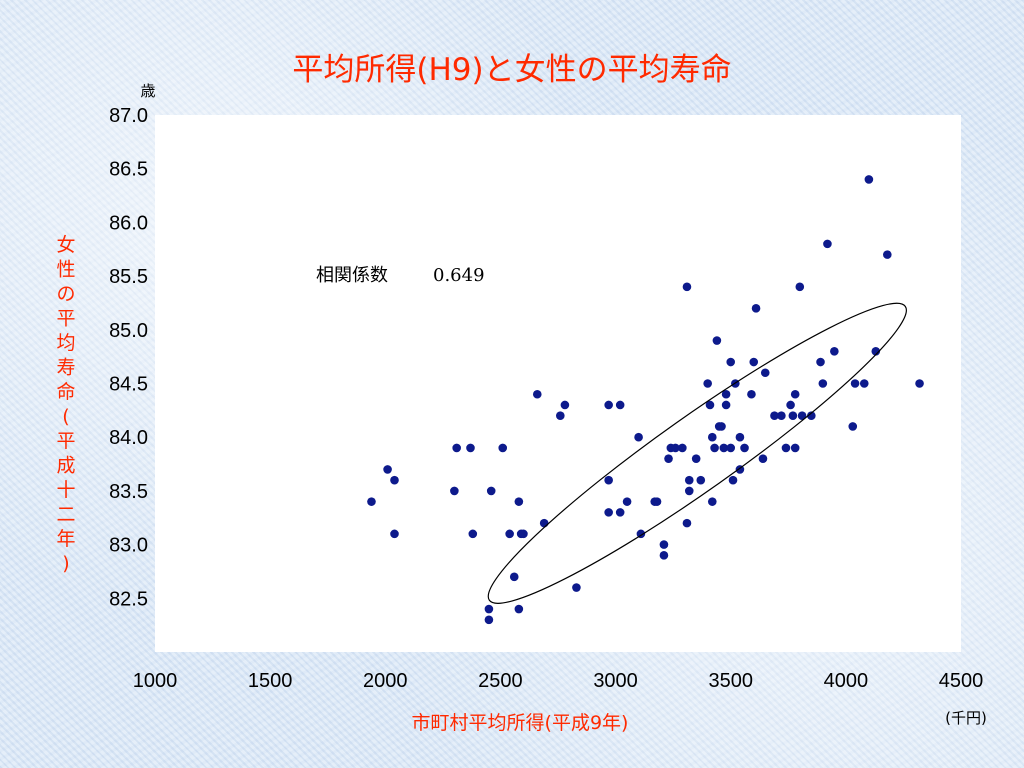  I want to click on y-tick-label: 84.5, so click(128, 385).